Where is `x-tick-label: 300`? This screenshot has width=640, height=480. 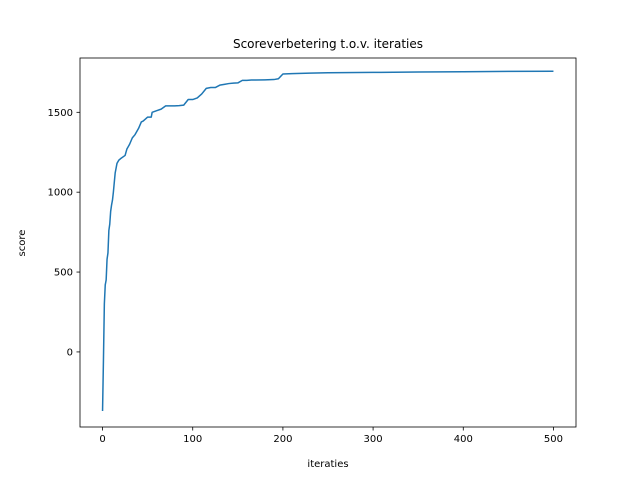
x-tick-label: 300 is located at coordinates (373, 439).